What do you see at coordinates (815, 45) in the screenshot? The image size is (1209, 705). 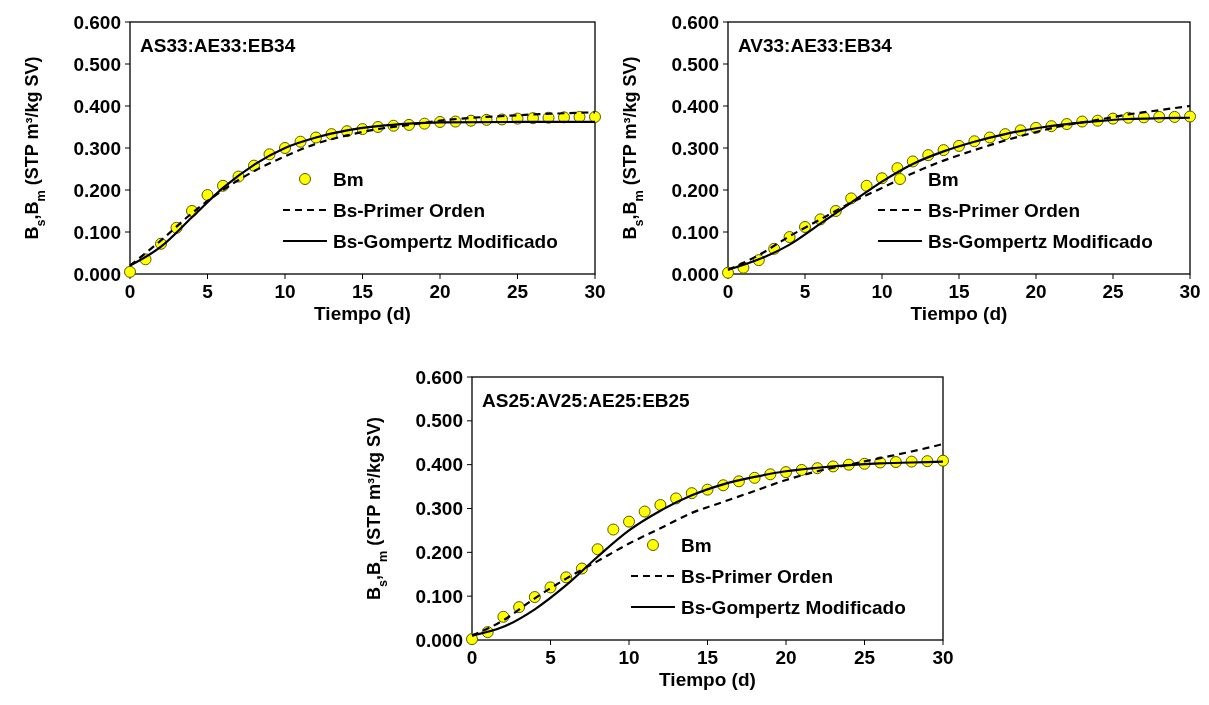 I see `text: AV33:AE33:EB34` at bounding box center [815, 45].